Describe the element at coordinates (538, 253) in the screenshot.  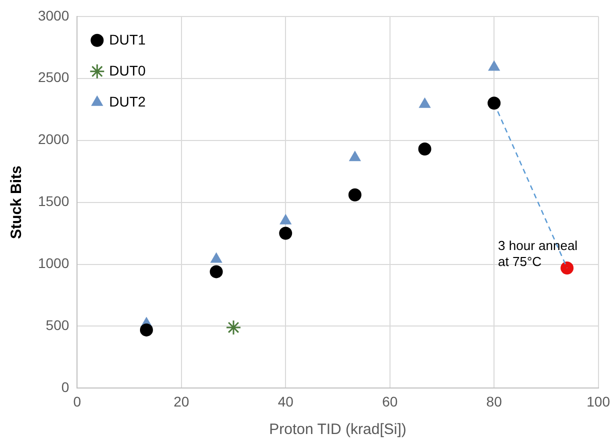
I see `annotation: 3 hour anneal at 75°C` at that location.